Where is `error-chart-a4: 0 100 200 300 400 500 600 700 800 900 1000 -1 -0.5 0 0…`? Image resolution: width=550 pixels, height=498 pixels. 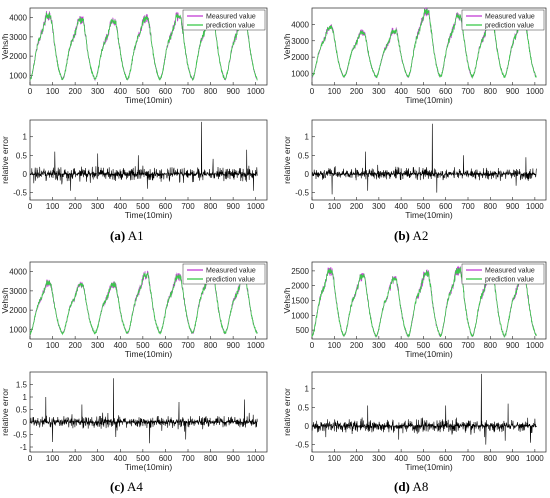
error-chart-a4: 0 100 200 300 400 500 600 700 800 900 1000 -1 -0.5 0 0… is located at coordinates (134, 421).